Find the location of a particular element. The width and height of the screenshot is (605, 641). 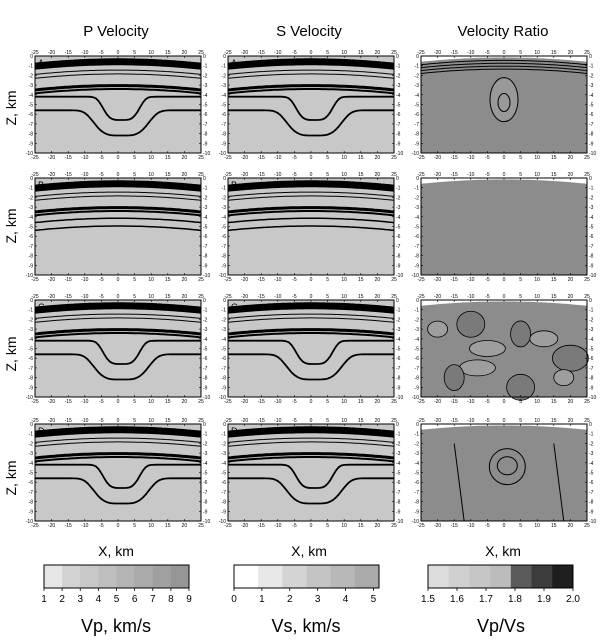

row-ylabels: Z, km Z, km Z, km Z, km is located at coordinates (11, 293).